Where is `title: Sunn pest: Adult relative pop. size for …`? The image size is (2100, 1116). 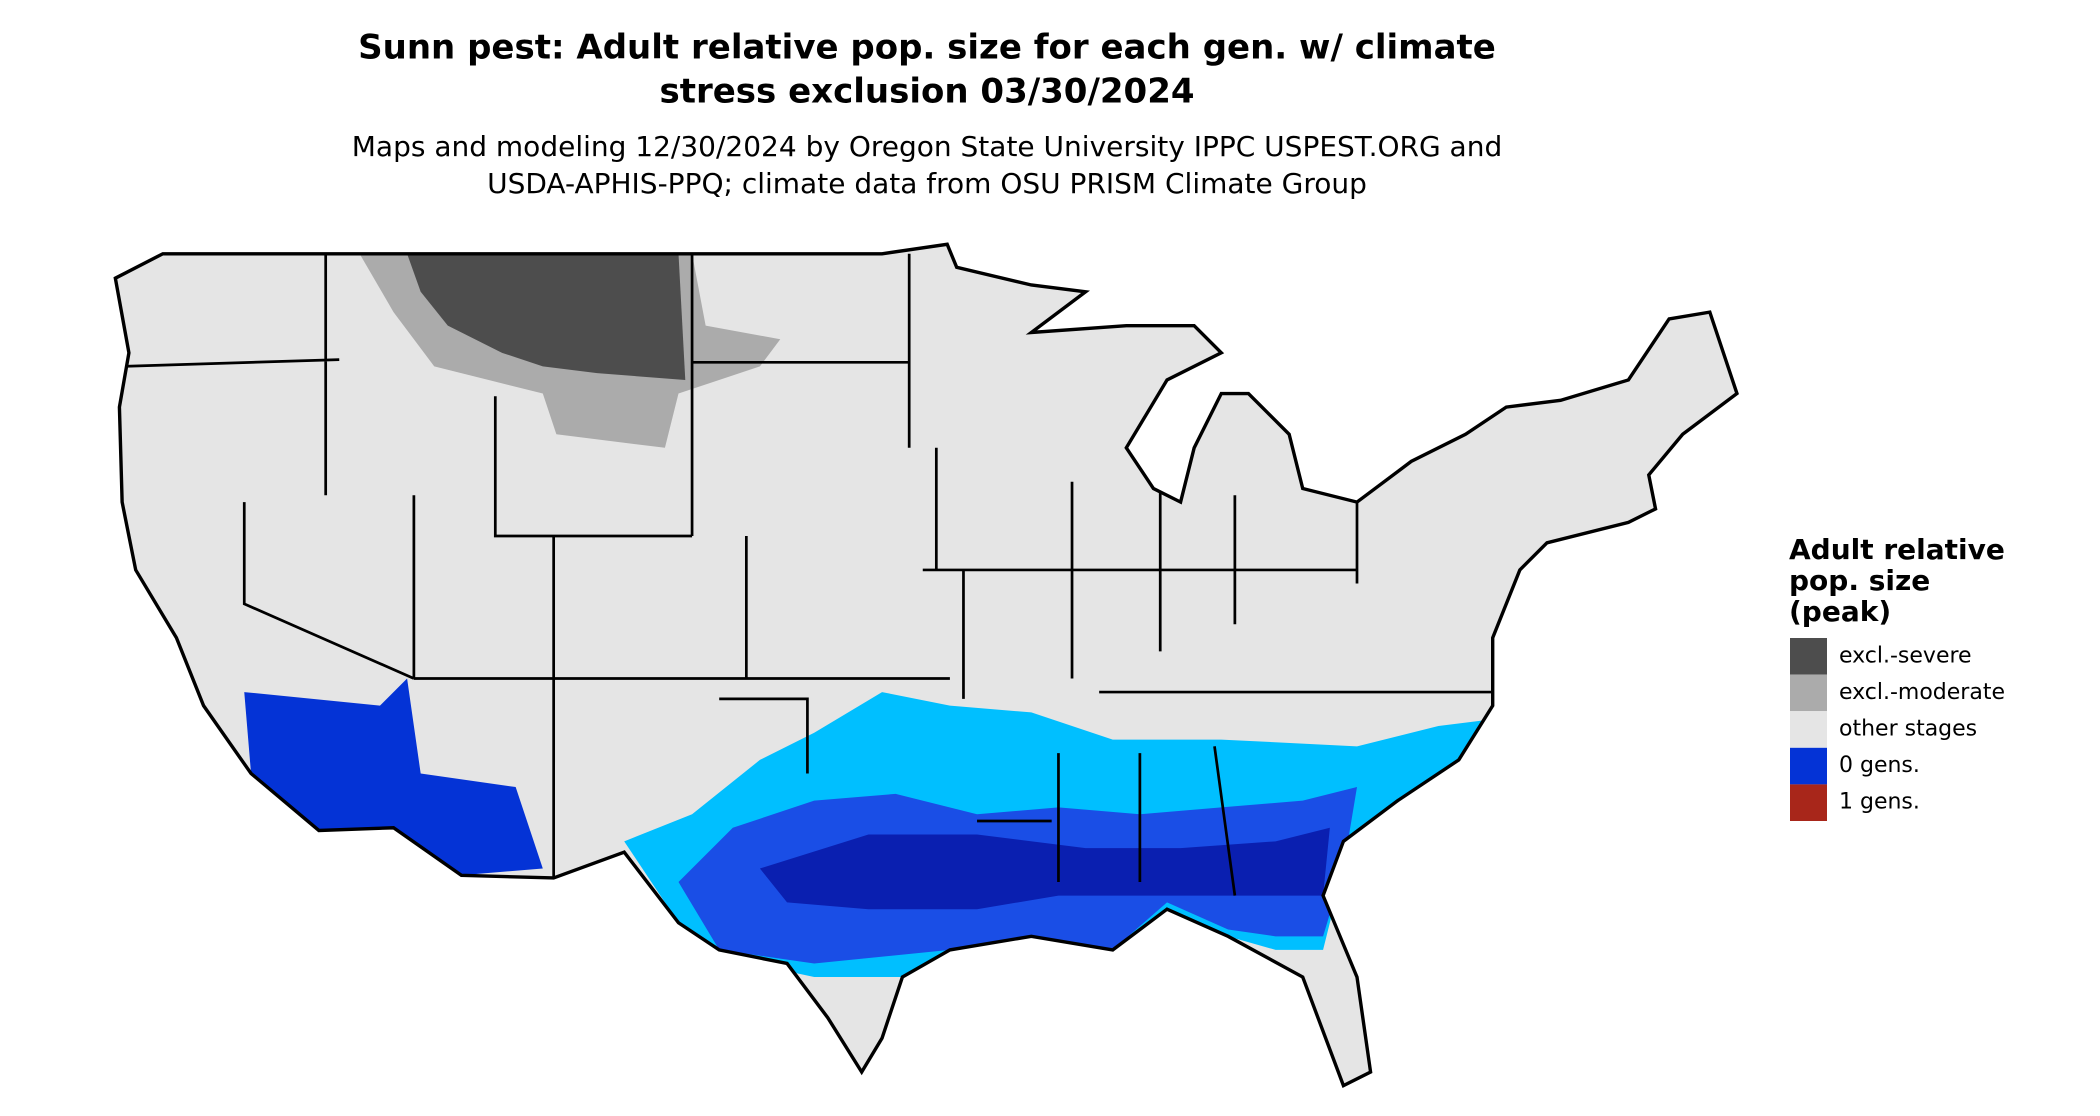 title: Sunn pest: Adult relative pop. size for … is located at coordinates (927, 48).